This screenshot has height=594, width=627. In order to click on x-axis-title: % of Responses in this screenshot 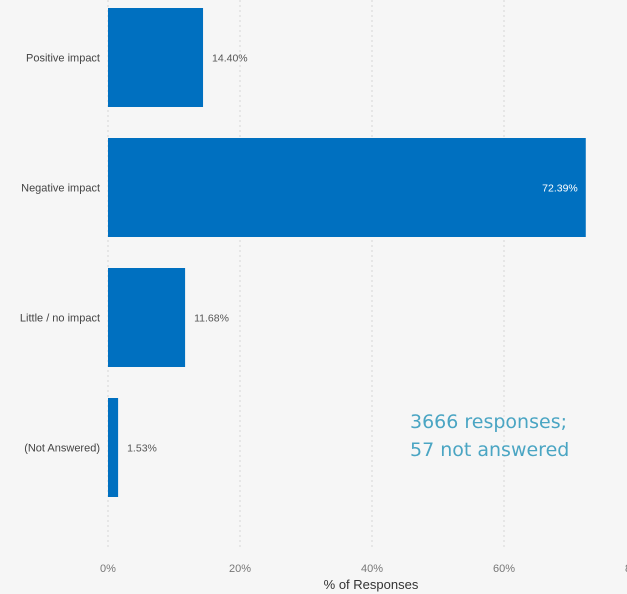, I will do `click(371, 584)`.